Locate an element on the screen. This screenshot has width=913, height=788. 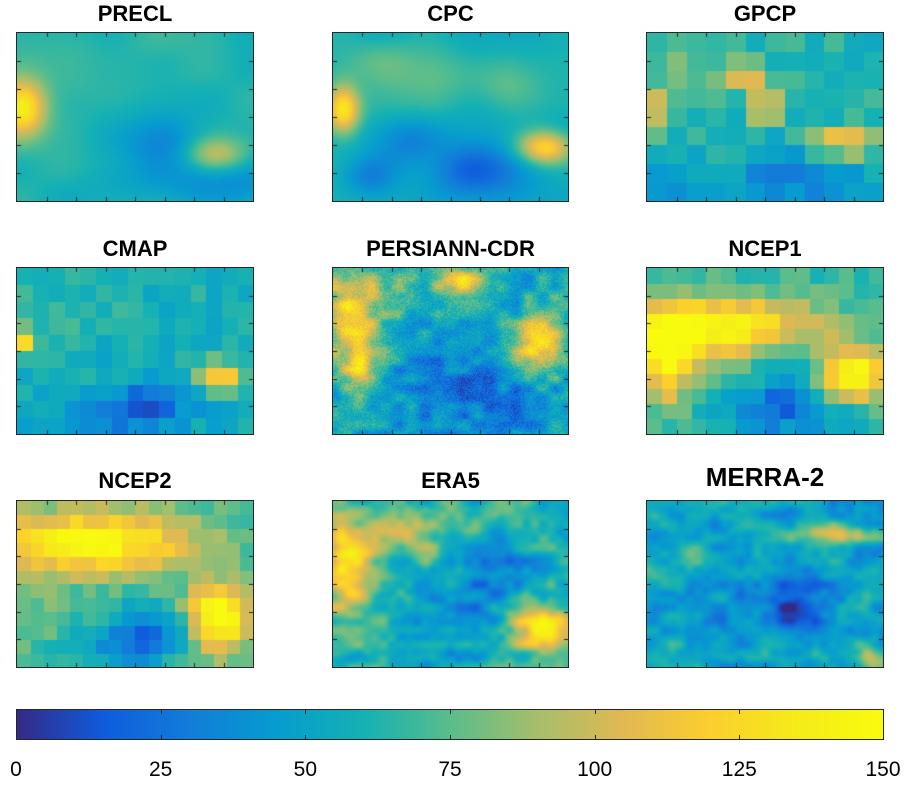
panel-era5: ERA5 is located at coordinates (450, 568).